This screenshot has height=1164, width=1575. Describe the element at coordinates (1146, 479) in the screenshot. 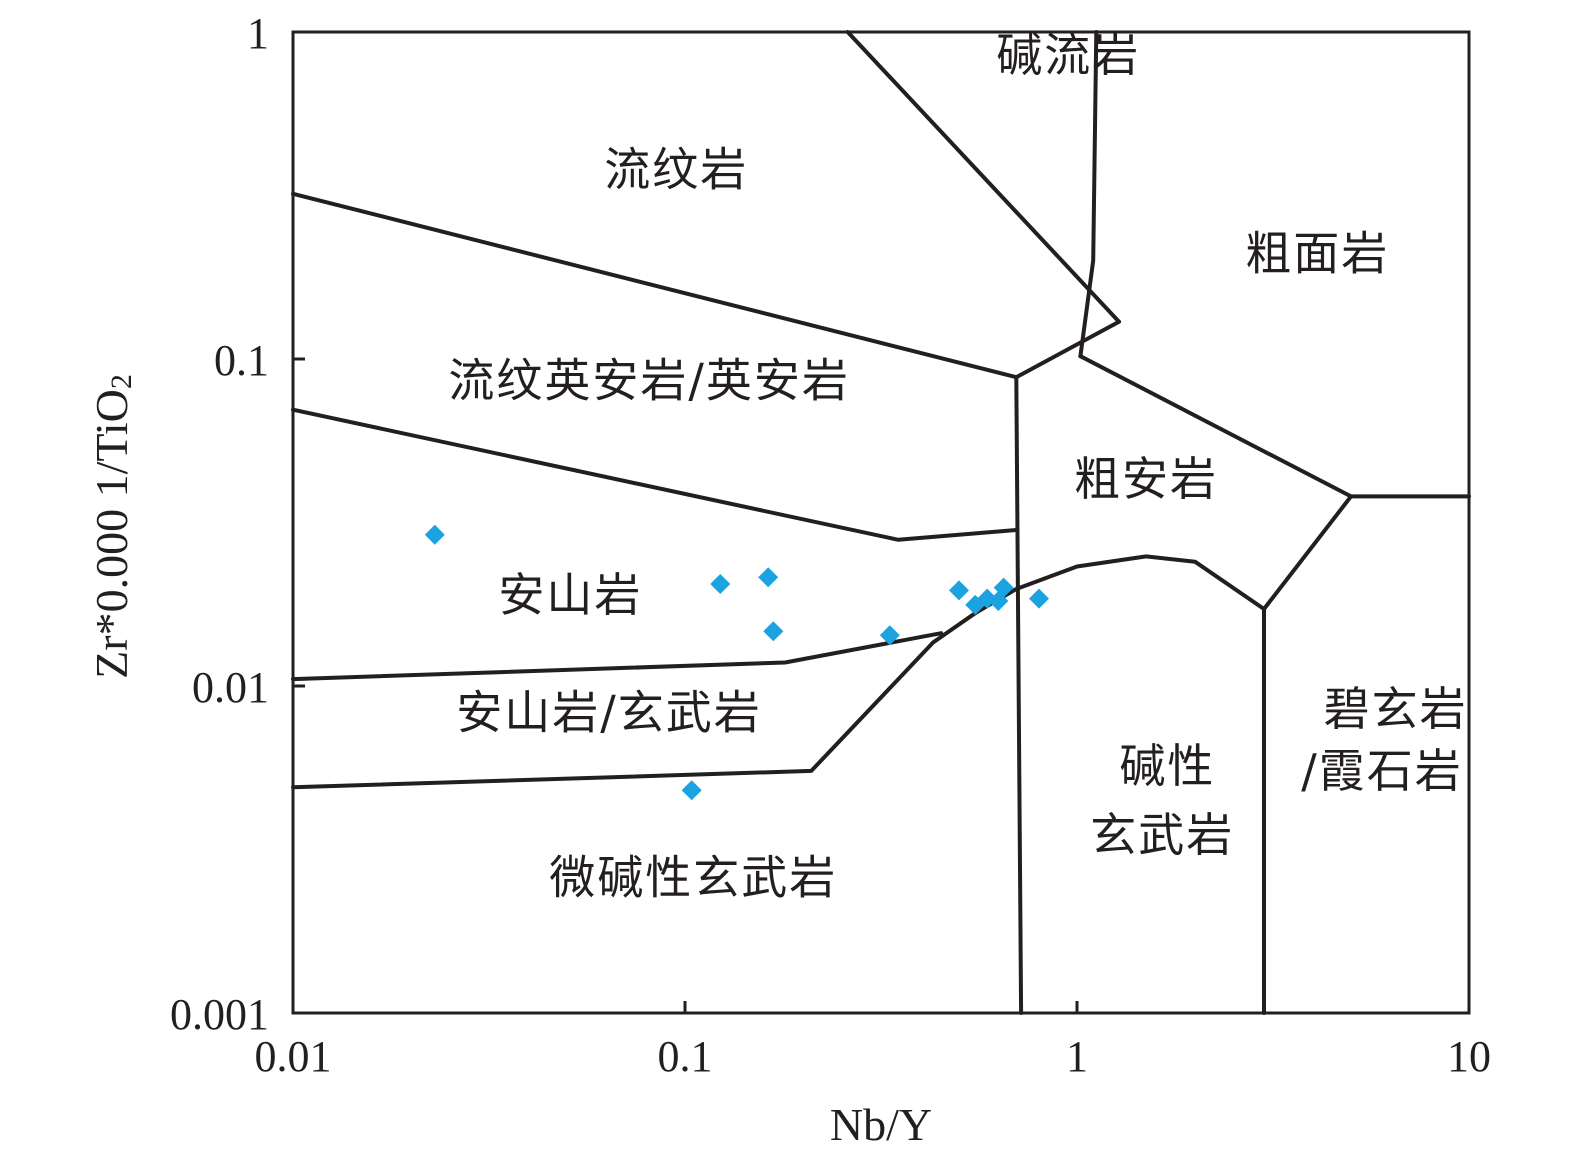

I see `region-label: 粗安岩` at that location.